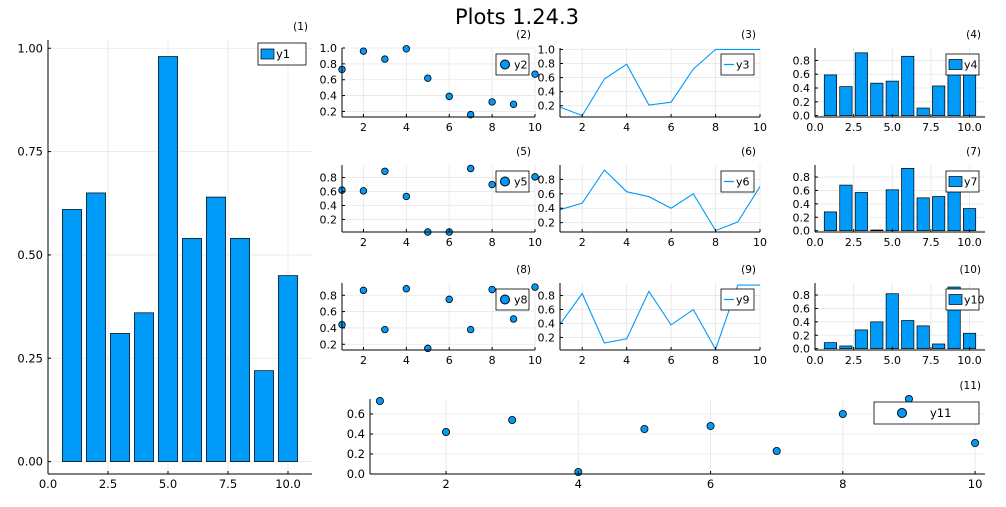 This screenshot has height=507, width=1006. I want to click on y-tick-label: 0.25, so click(30, 358).